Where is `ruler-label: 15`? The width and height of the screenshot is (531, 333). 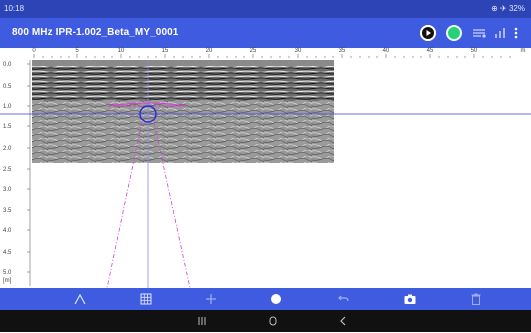 ruler-label: 15 is located at coordinates (165, 51).